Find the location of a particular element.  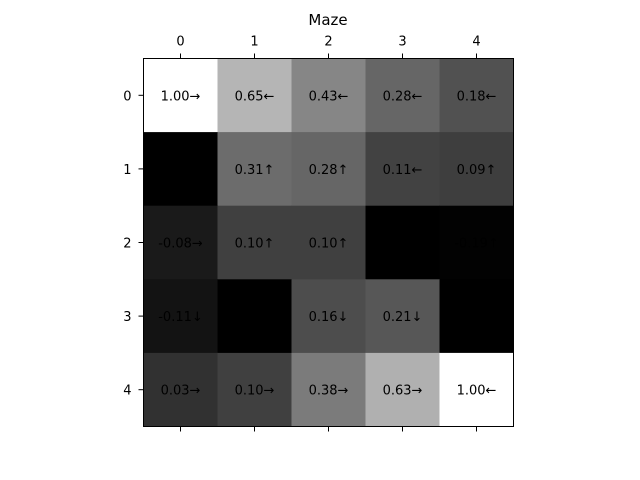

y-tick-label: 0 is located at coordinates (127, 96).